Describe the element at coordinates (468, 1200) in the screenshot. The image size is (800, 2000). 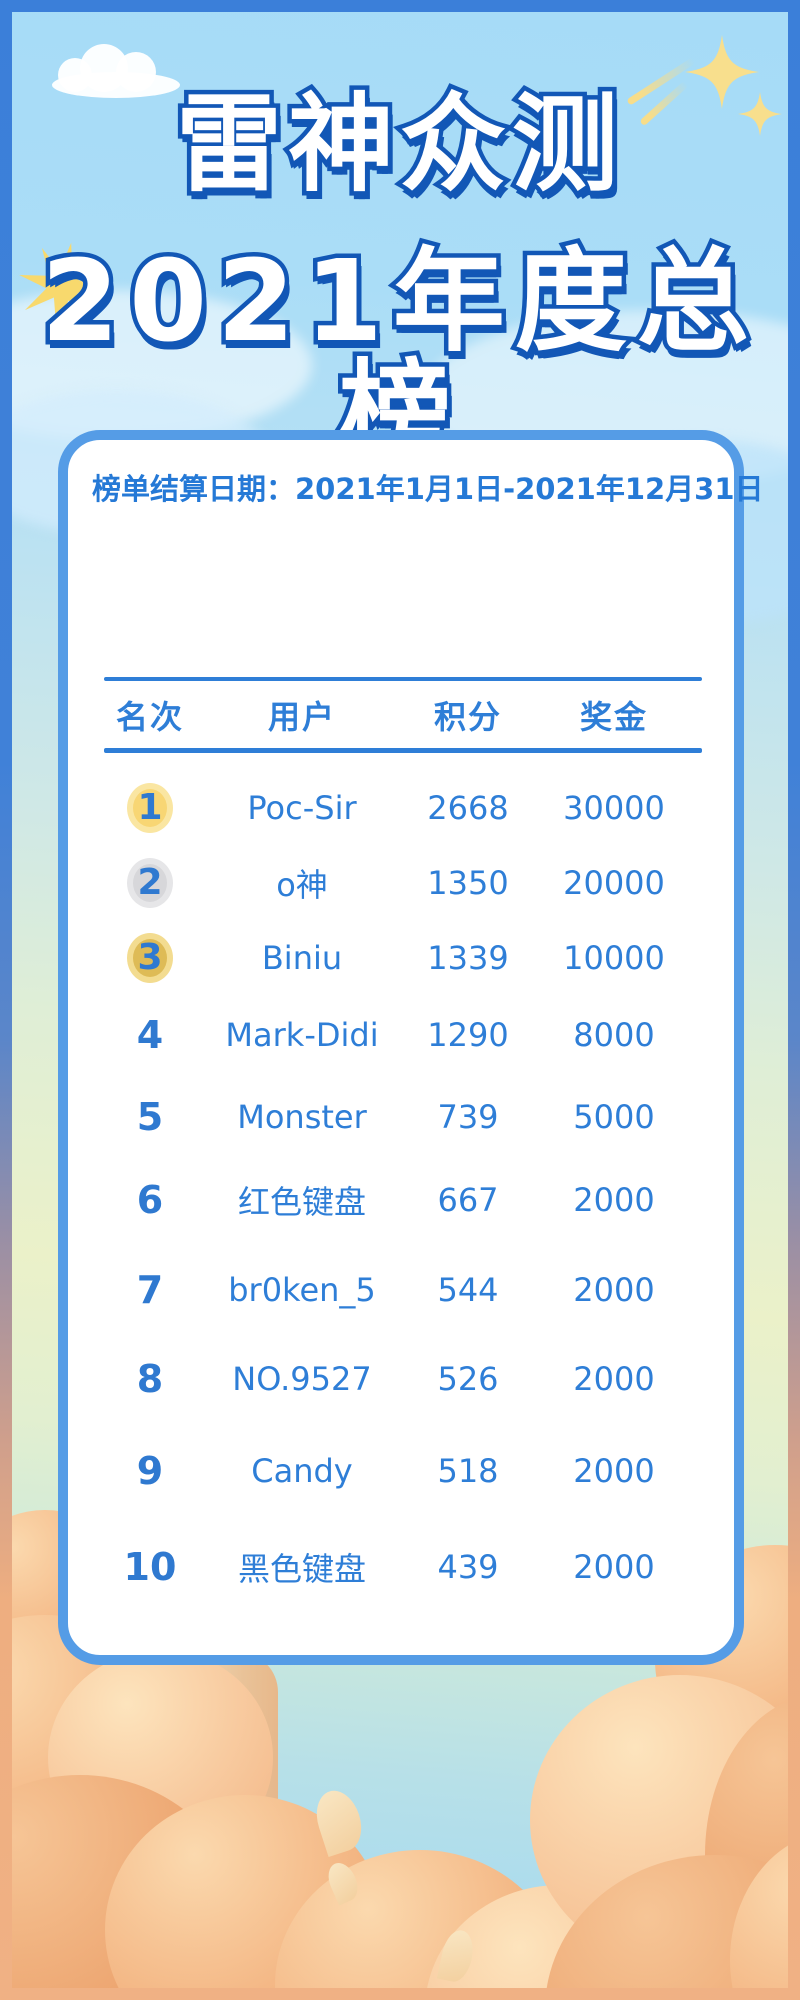
I see `points-cell: 667` at that location.